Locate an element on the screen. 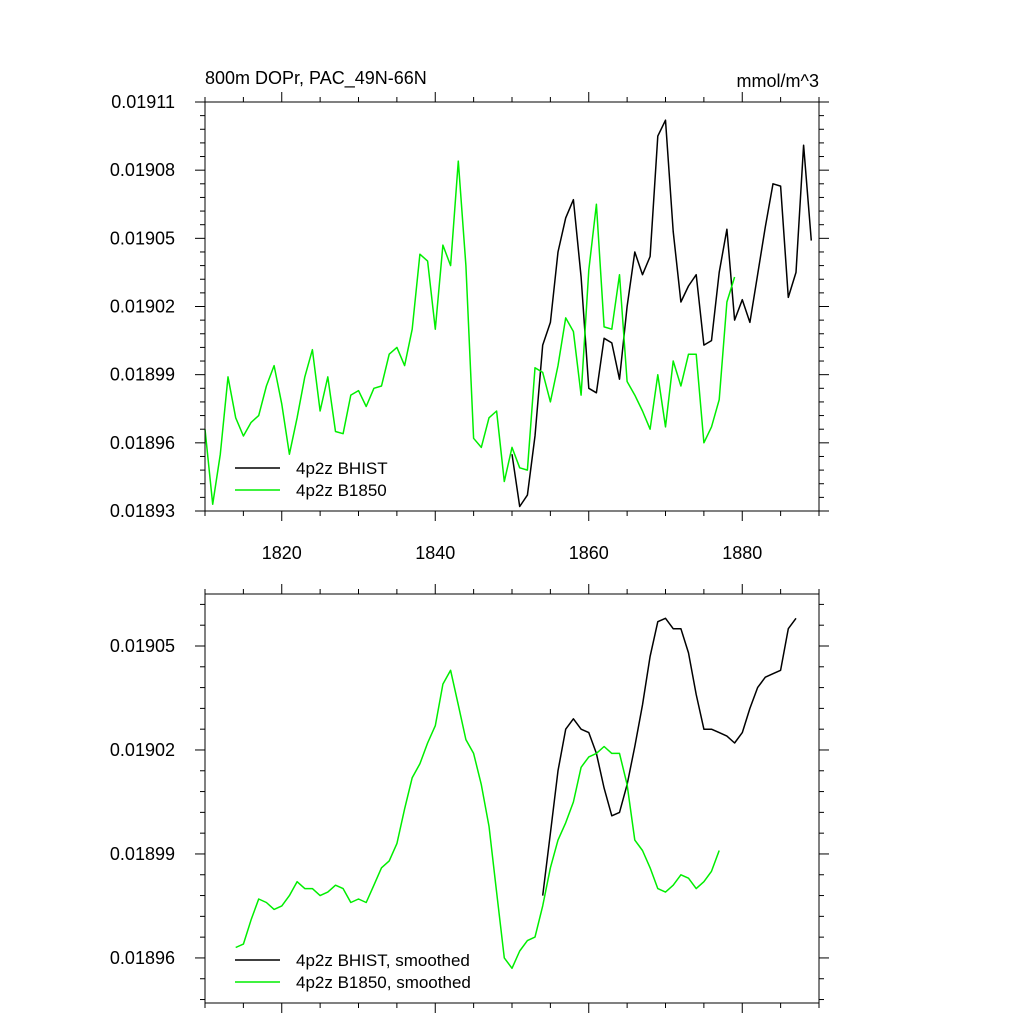  top-panel-title: 800m DOPr, PAC_49N-66N is located at coordinates (316, 78).